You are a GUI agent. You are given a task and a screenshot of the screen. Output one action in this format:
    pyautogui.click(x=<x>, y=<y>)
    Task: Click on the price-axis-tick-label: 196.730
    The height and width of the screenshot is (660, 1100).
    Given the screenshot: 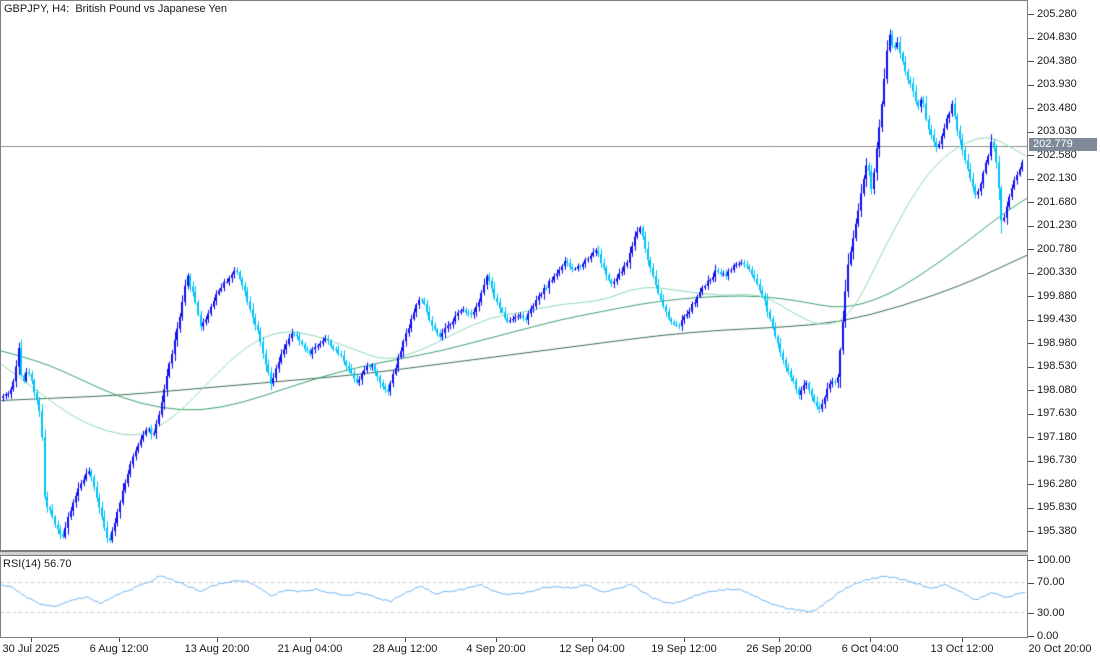 What is the action you would take?
    pyautogui.click(x=1057, y=460)
    